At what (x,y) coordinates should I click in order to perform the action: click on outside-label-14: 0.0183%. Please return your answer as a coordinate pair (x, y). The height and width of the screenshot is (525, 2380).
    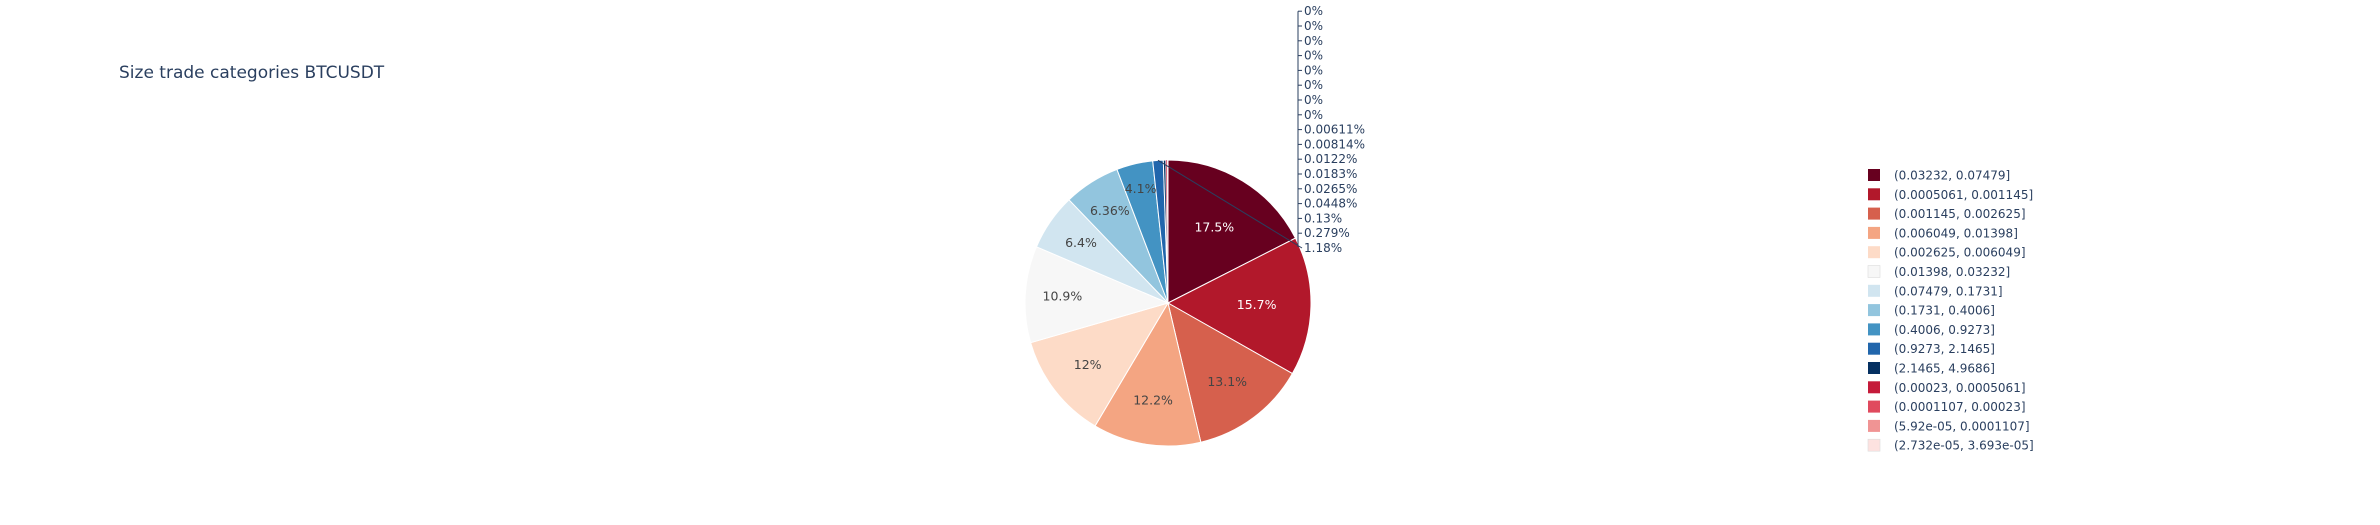
    Looking at the image, I should click on (1330, 174).